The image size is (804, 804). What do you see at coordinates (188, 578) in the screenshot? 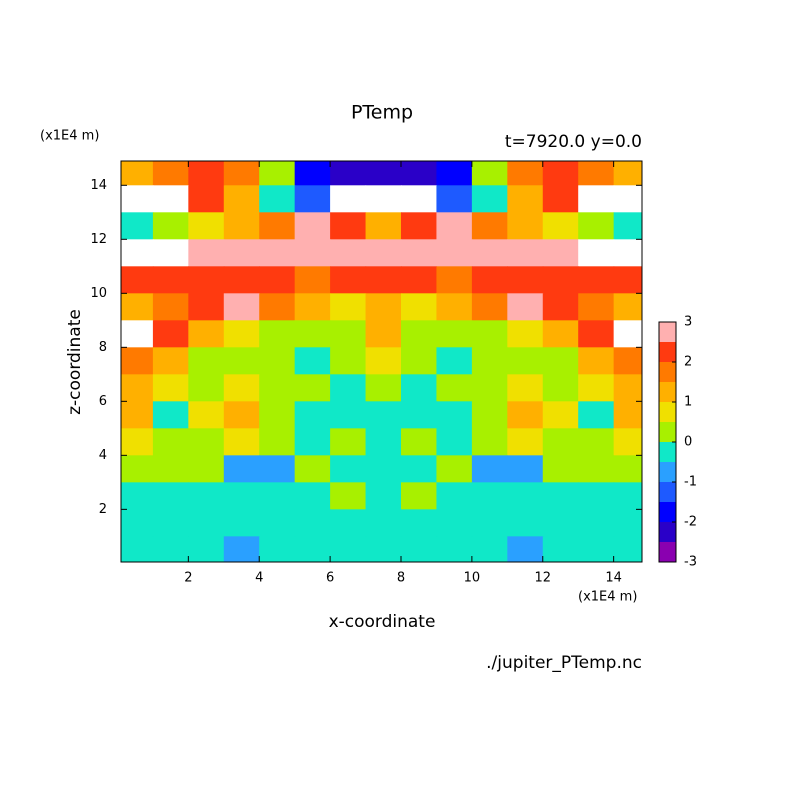
I see `x-tick-label: 2` at bounding box center [188, 578].